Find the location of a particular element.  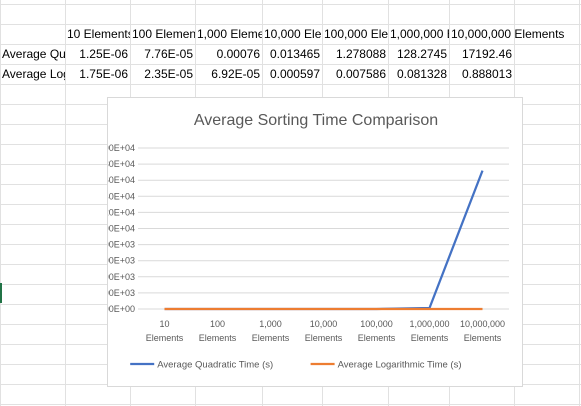

column-header-cell: 1,000,000 Elements is located at coordinates (419, 34).